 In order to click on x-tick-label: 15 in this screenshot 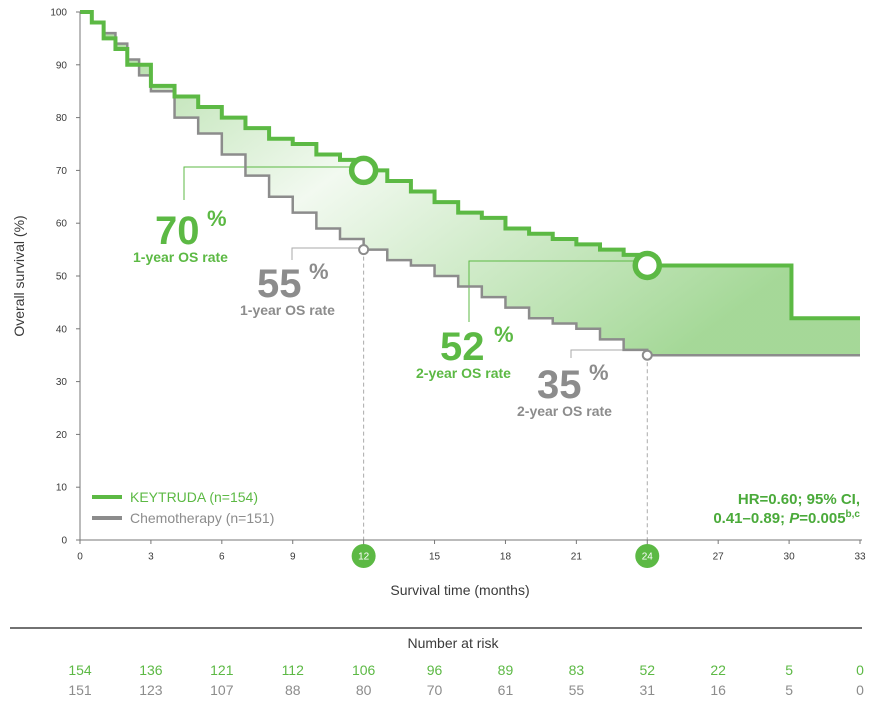, I will do `click(435, 557)`.